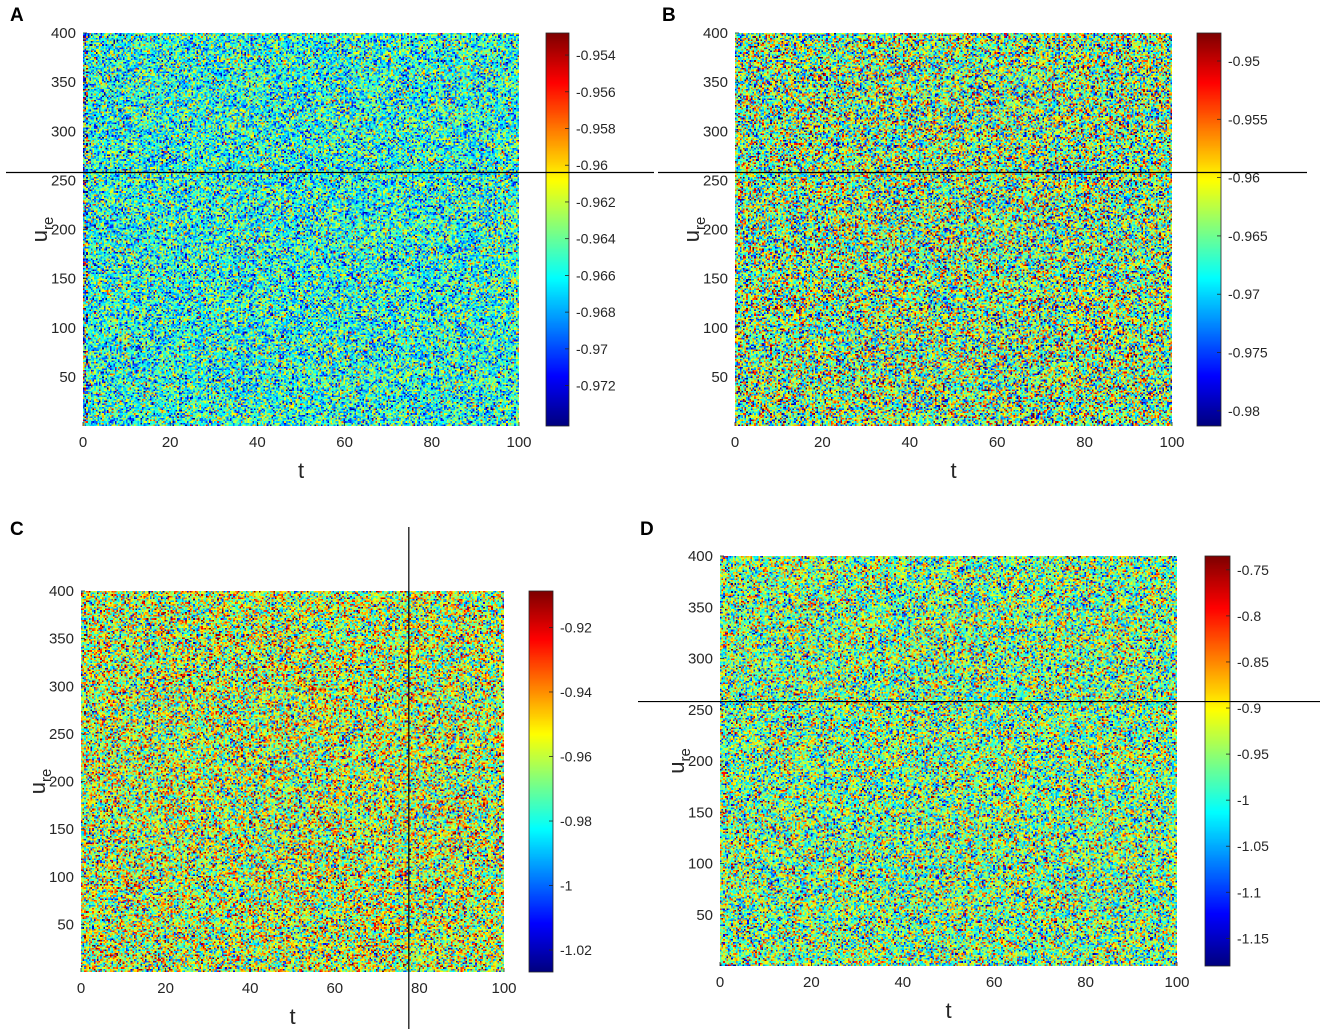 Image resolution: width=1325 pixels, height=1034 pixels. What do you see at coordinates (1248, 236) in the screenshot?
I see `colorbar-tick-label: -0.965` at bounding box center [1248, 236].